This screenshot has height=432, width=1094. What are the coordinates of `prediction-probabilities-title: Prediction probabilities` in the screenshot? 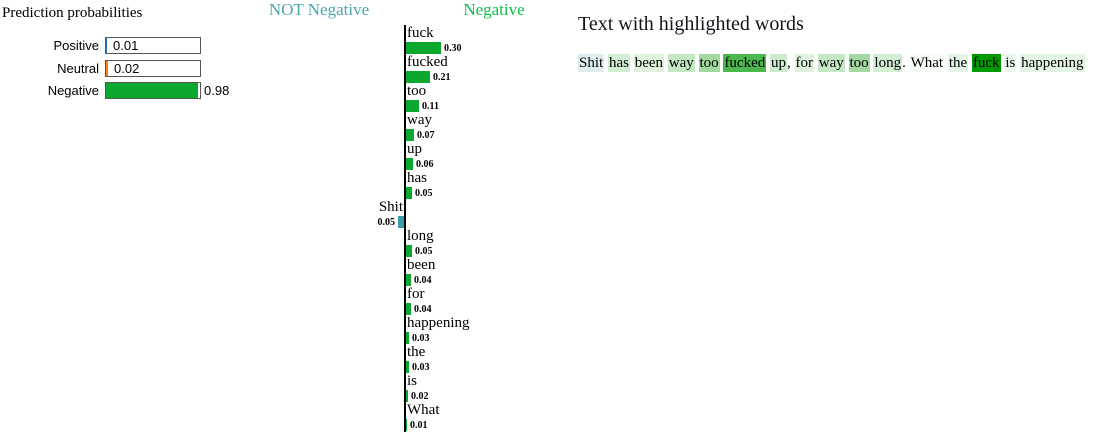 It's located at (72, 13).